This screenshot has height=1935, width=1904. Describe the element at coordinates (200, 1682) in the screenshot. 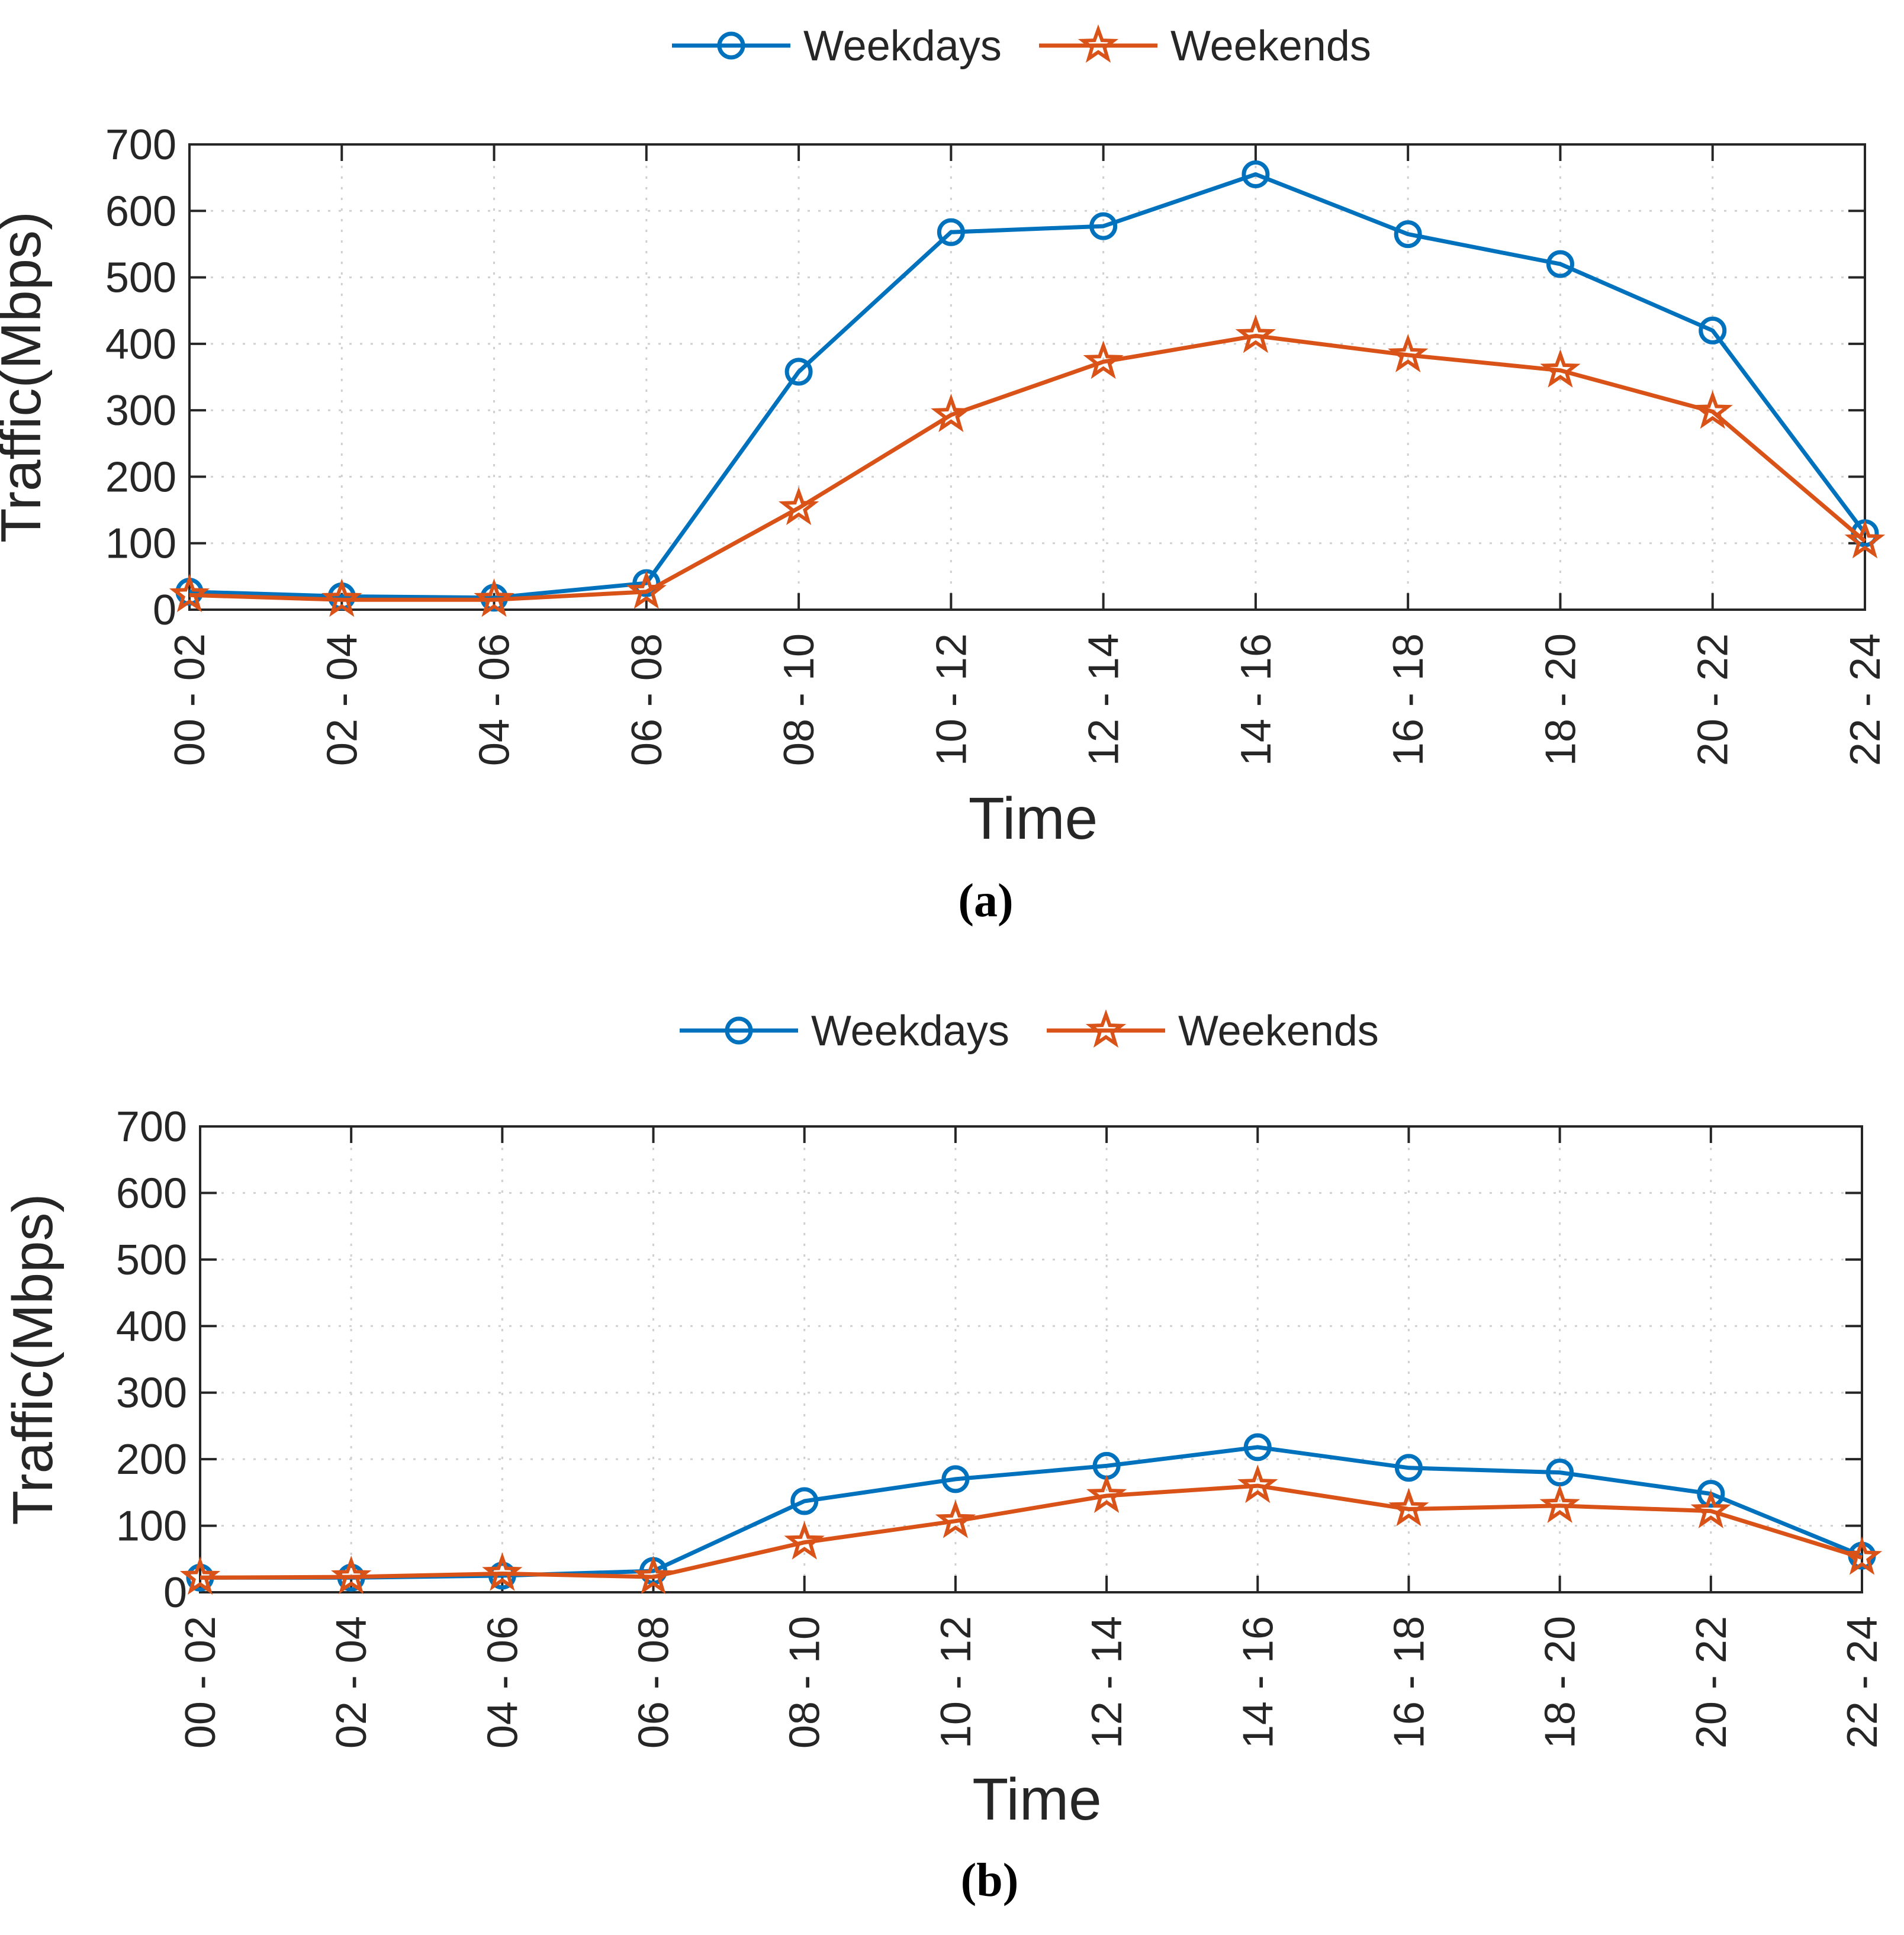

I see `x-tick-label: 00 - 02` at that location.